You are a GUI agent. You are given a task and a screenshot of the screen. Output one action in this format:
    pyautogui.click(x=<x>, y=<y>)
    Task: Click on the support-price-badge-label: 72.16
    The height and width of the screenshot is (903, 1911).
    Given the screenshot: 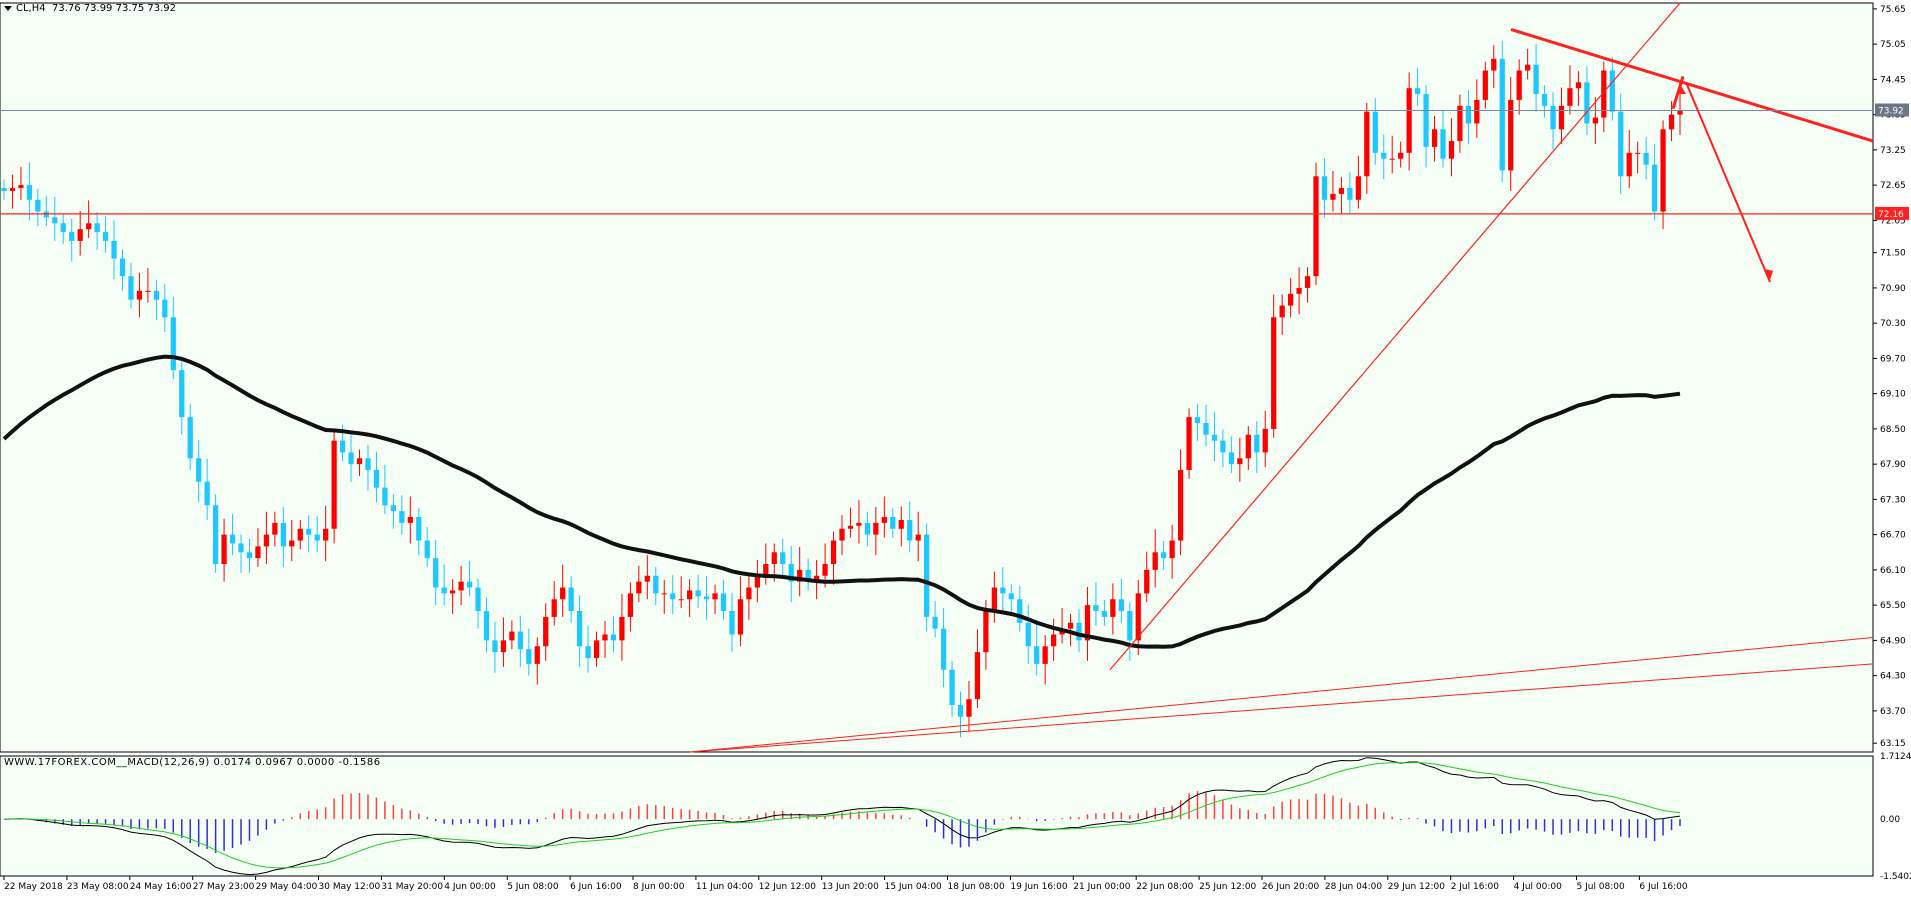 What is the action you would take?
    pyautogui.click(x=1891, y=215)
    